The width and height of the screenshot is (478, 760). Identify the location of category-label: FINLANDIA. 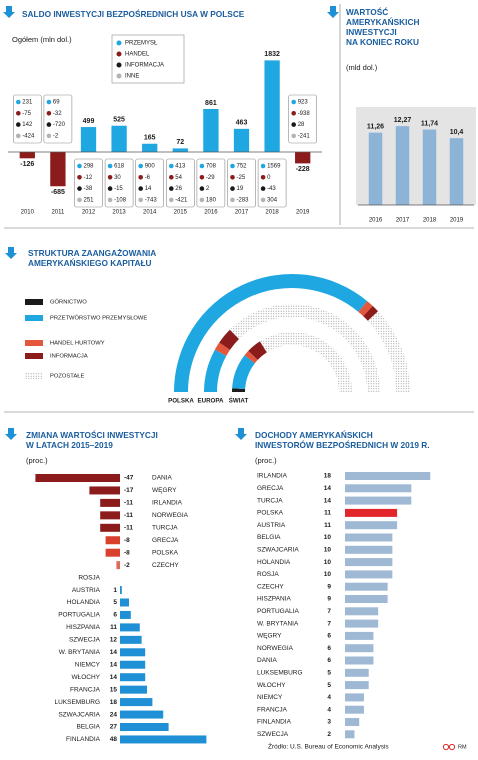
(83, 739).